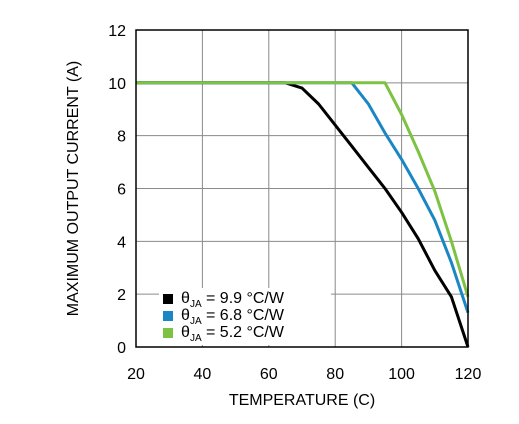 The image size is (519, 424). I want to click on y-axis-title: MAXIMUM OUTPUT CURRENT (A), so click(73, 188).